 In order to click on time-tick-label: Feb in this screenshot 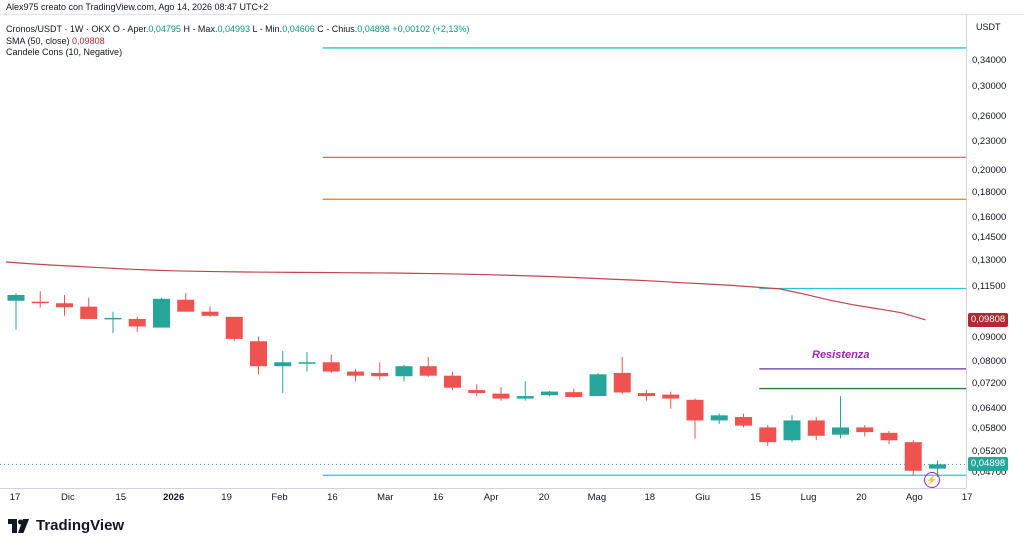, I will do `click(279, 497)`.